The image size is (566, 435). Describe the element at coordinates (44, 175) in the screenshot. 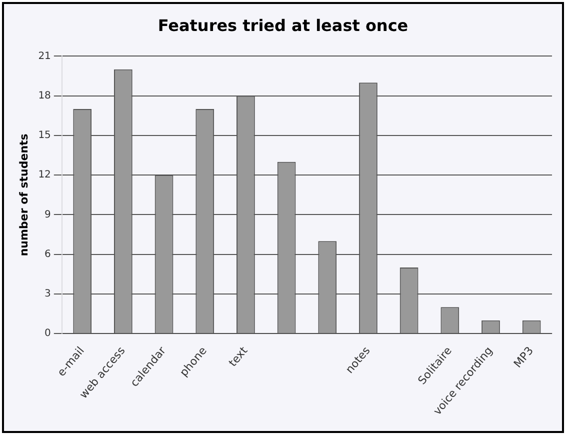

I see `y-tick-label: 12` at that location.